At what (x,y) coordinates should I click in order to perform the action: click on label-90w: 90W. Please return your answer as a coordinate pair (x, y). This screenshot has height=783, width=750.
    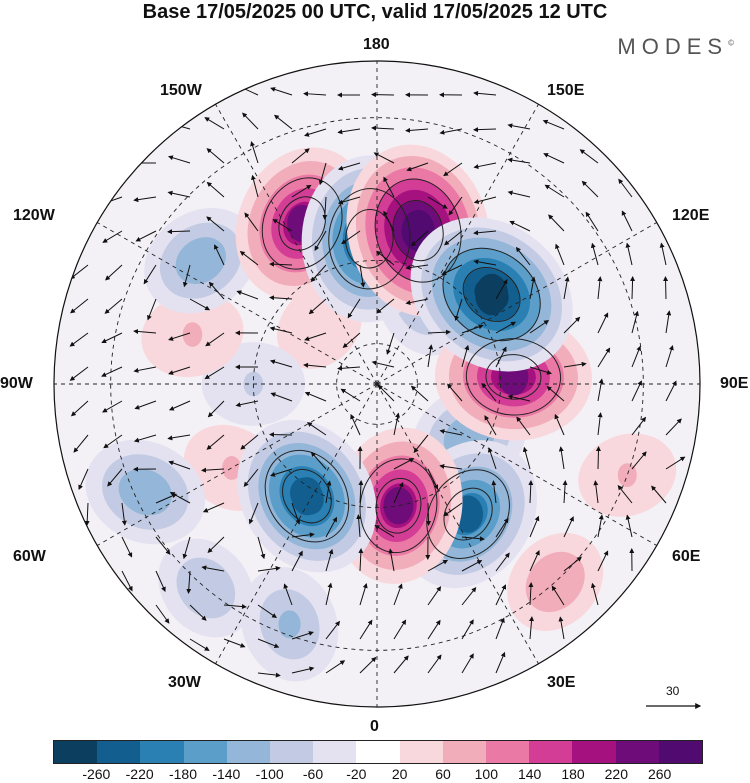
    Looking at the image, I should click on (16, 383).